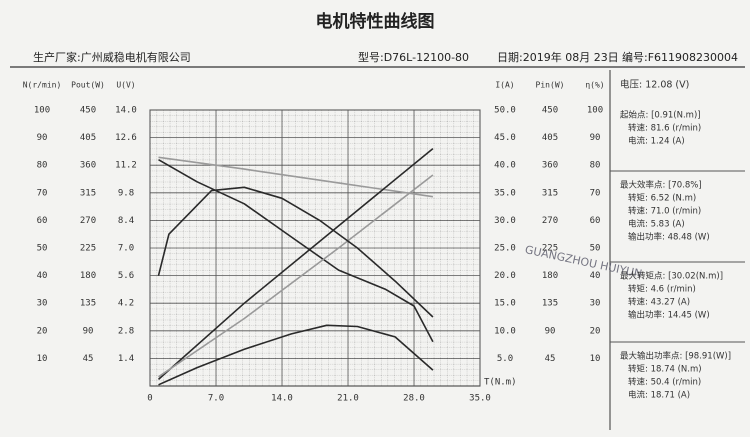 The width and height of the screenshot is (750, 437). Describe the element at coordinates (126, 359) in the screenshot. I see `y-tick-label: 1.4` at that location.